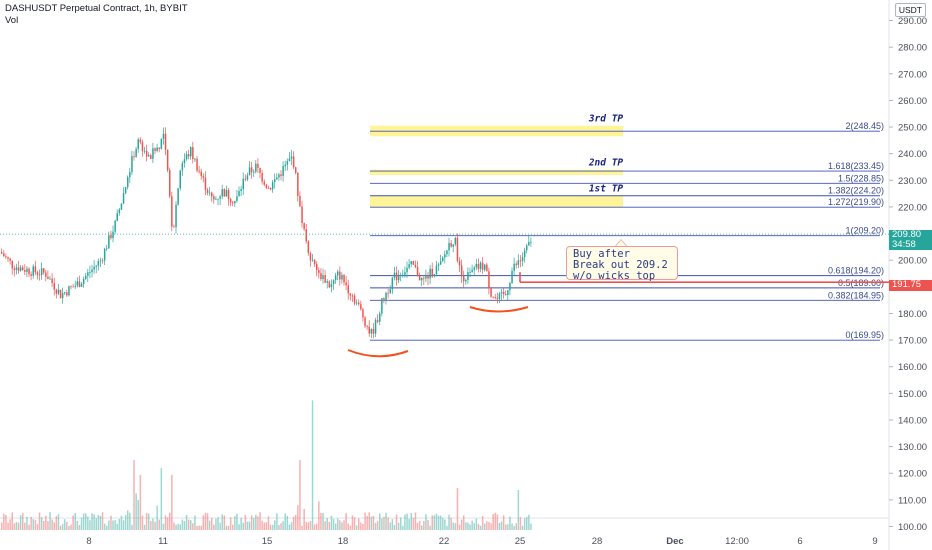 The height and width of the screenshot is (550, 932). I want to click on currency-button: USDT, so click(910, 10).